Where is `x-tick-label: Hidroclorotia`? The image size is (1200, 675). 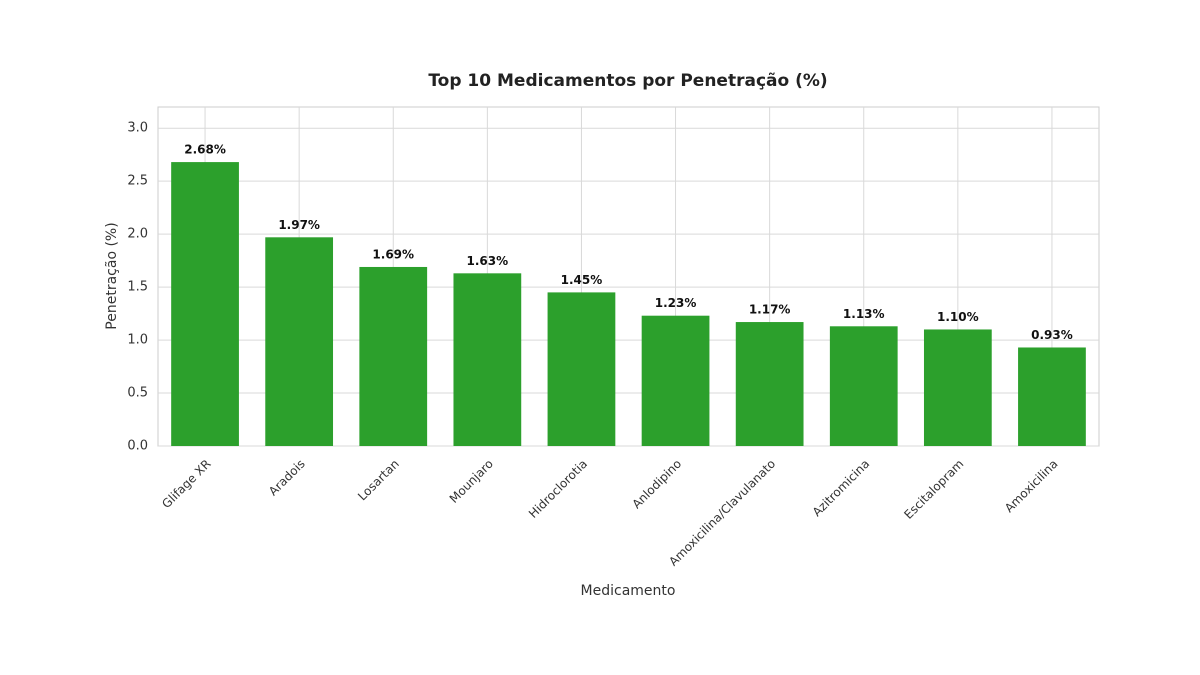 x-tick-label: Hidroclorotia is located at coordinates (558, 489).